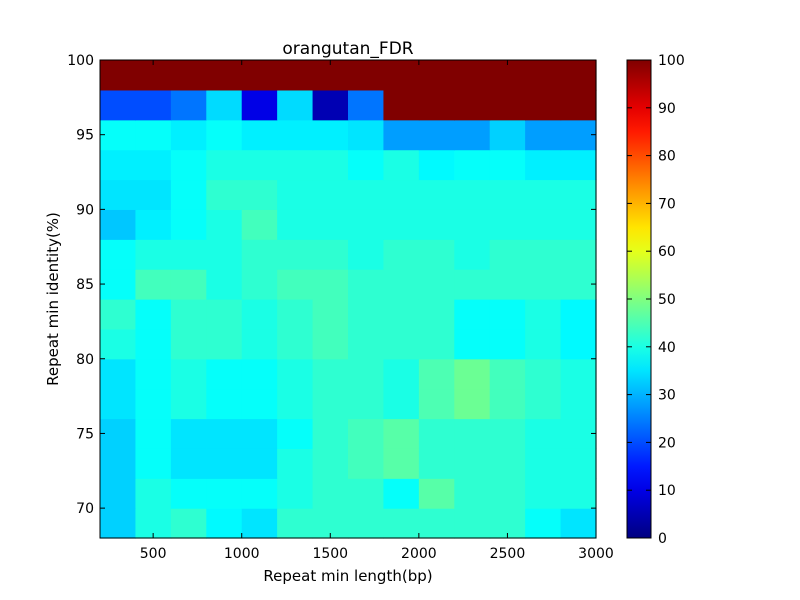 The height and width of the screenshot is (600, 800). Describe the element at coordinates (508, 554) in the screenshot. I see `x-tick-label: 2500` at that location.